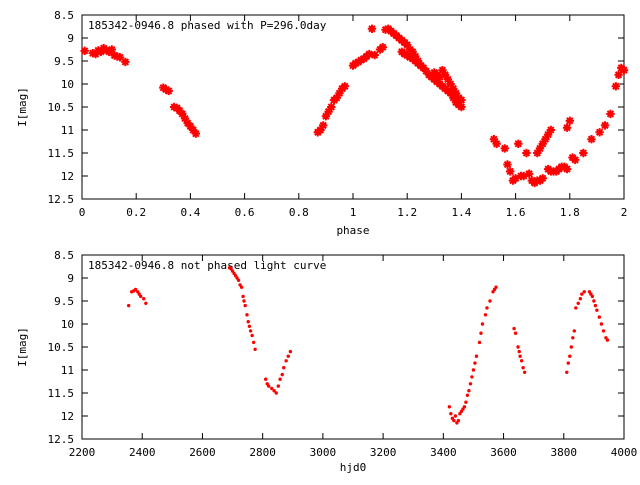 This screenshot has width=640, height=485. I want to click on y-tick-label: 11.5, so click(61, 393).